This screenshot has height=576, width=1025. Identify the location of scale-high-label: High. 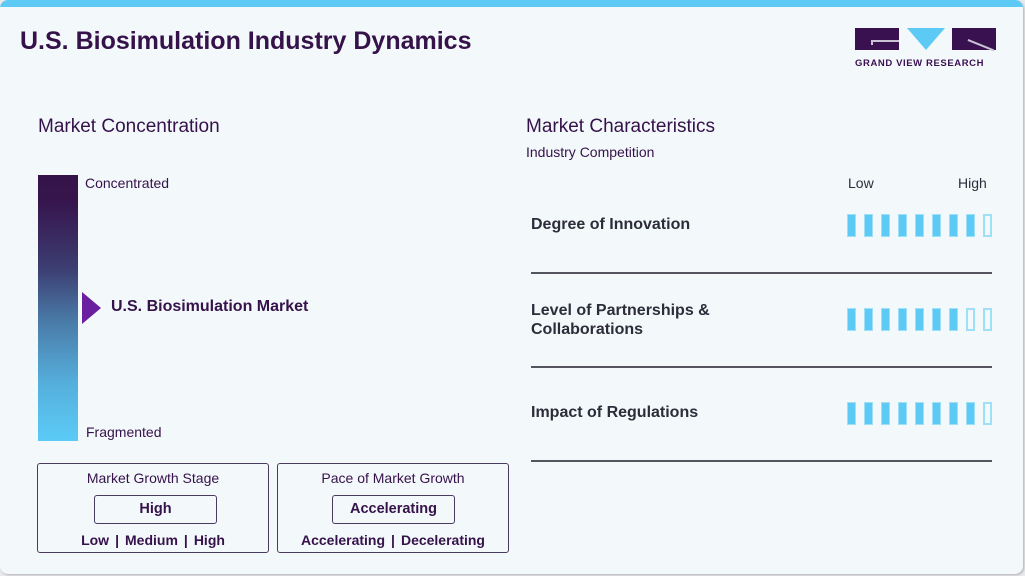
(972, 183).